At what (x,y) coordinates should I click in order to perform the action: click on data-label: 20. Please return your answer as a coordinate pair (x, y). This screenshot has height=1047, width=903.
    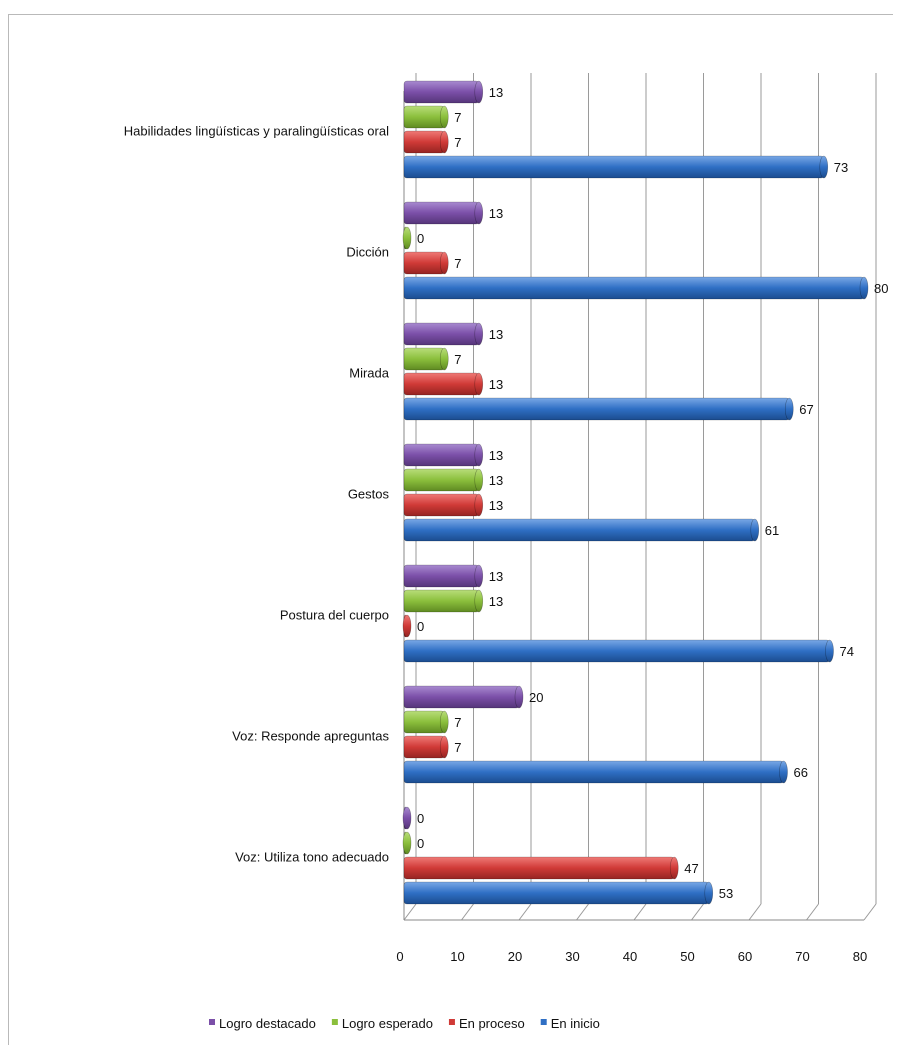
    Looking at the image, I should click on (536, 697).